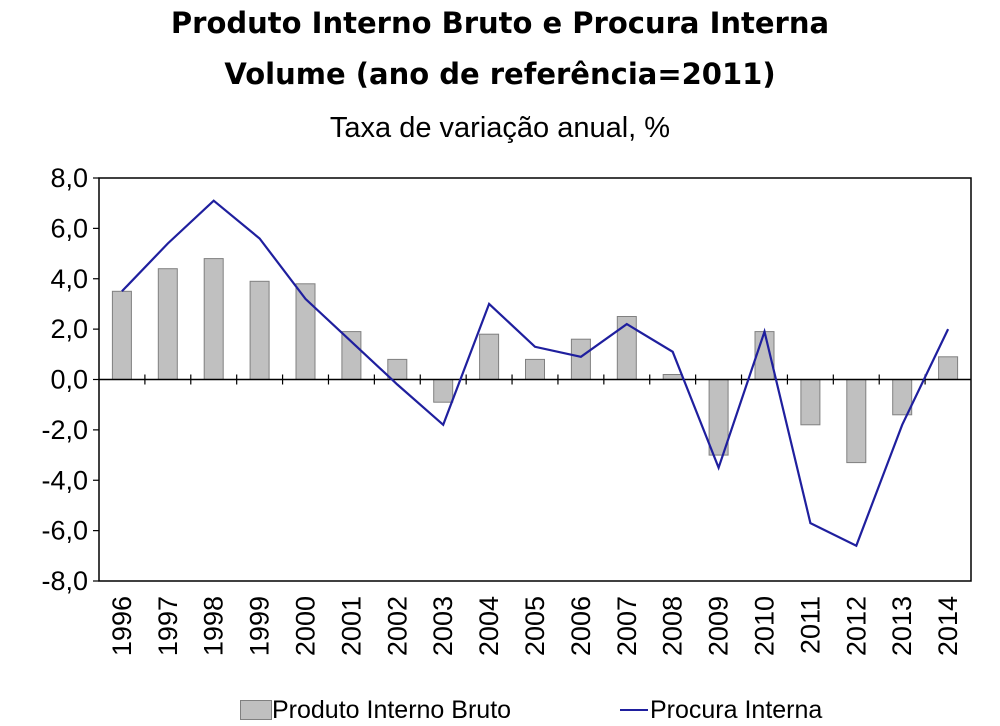  What do you see at coordinates (500, 128) in the screenshot?
I see `chart-unit-caption: Taxa de variação anual, %` at bounding box center [500, 128].